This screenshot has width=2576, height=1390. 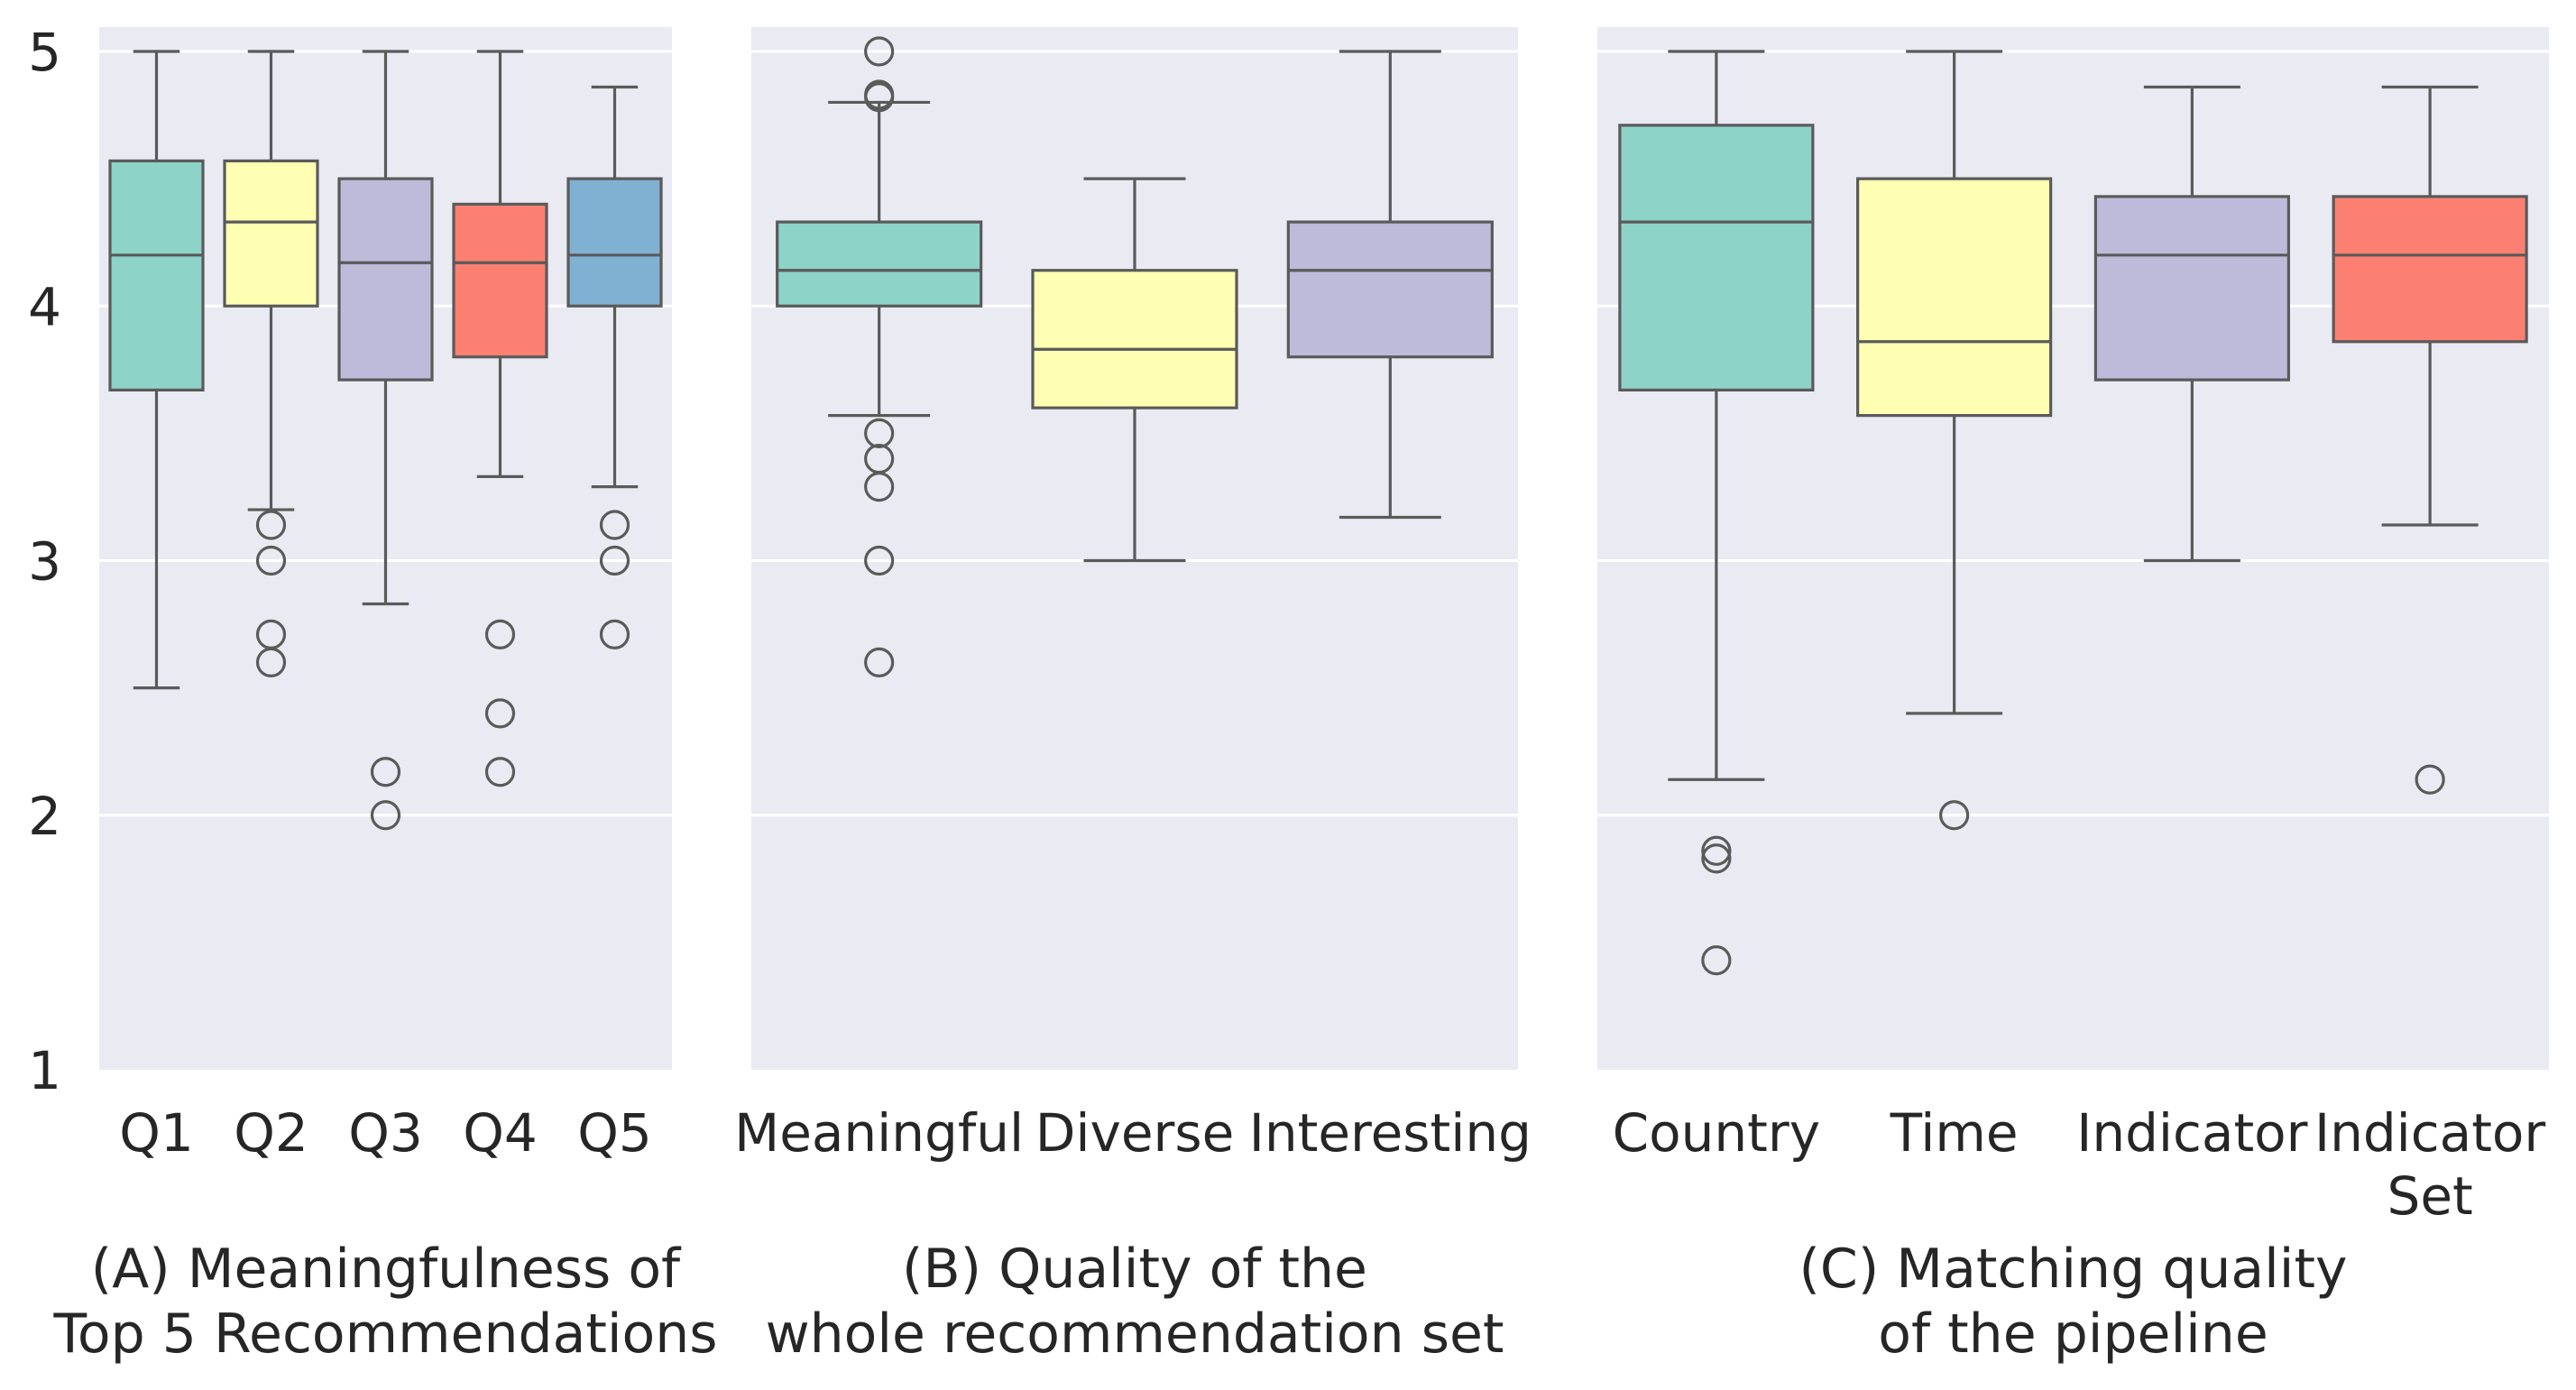 I want to click on x-tick-label: Country, so click(x=1716, y=1133).